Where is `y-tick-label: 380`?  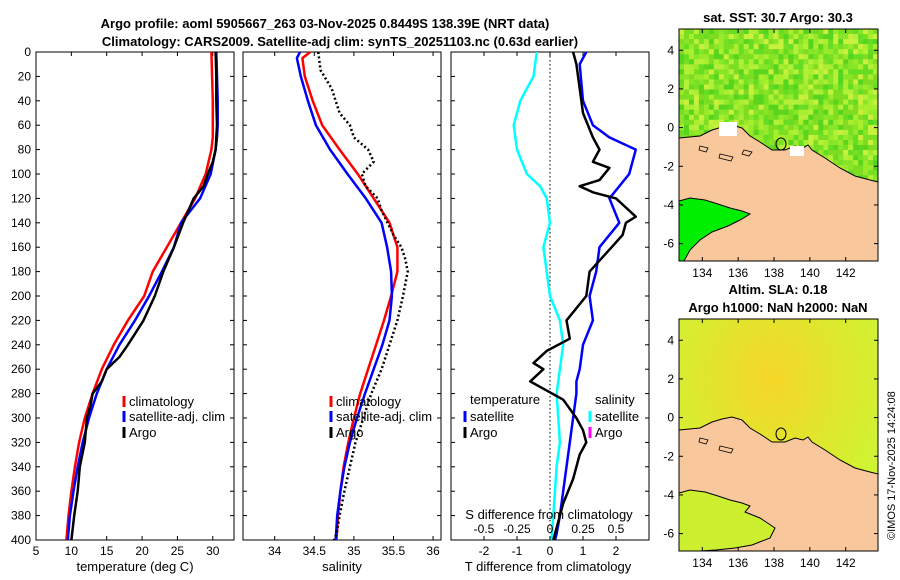 y-tick-label: 380 is located at coordinates (21, 516).